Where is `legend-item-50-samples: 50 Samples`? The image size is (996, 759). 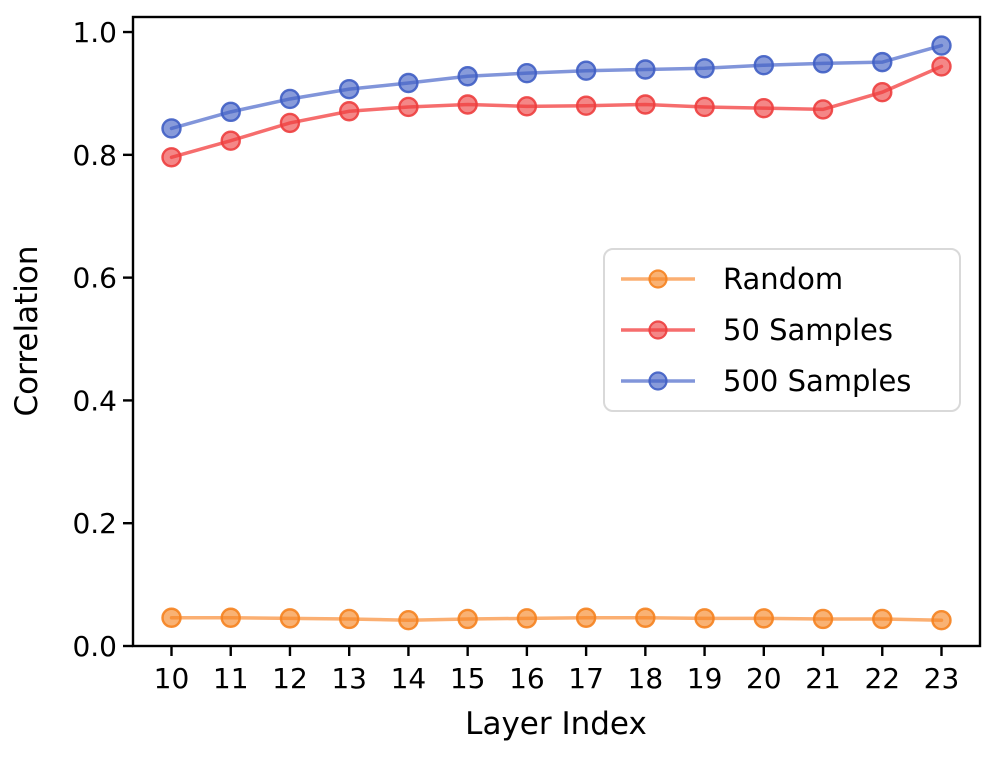 legend-item-50-samples: 50 Samples is located at coordinates (789, 330).